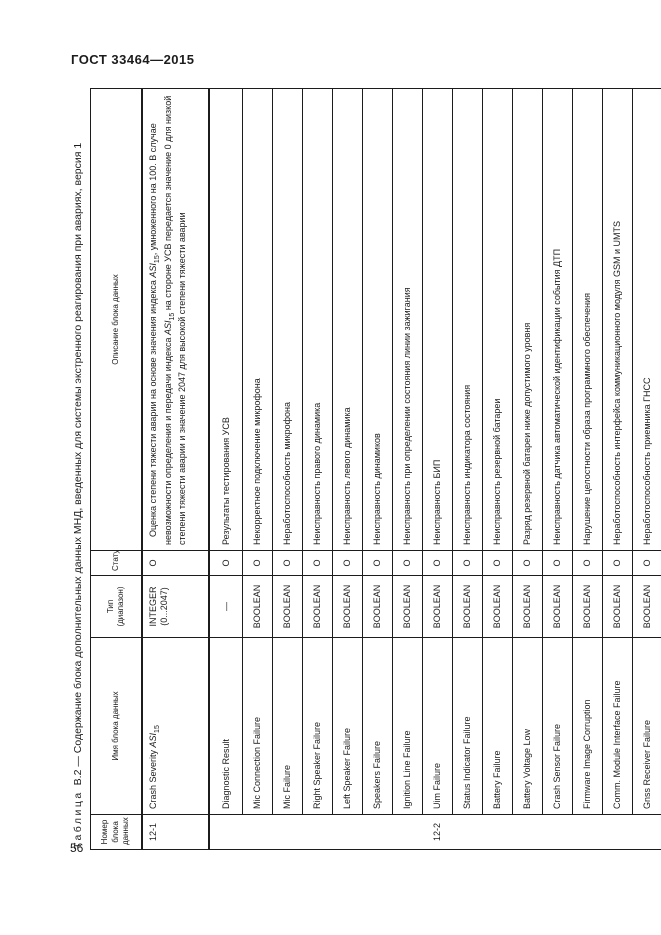 The image size is (661, 935). What do you see at coordinates (646, 726) in the screenshot?
I see `cell-block-name: Gnss Receiver Failure` at bounding box center [646, 726].